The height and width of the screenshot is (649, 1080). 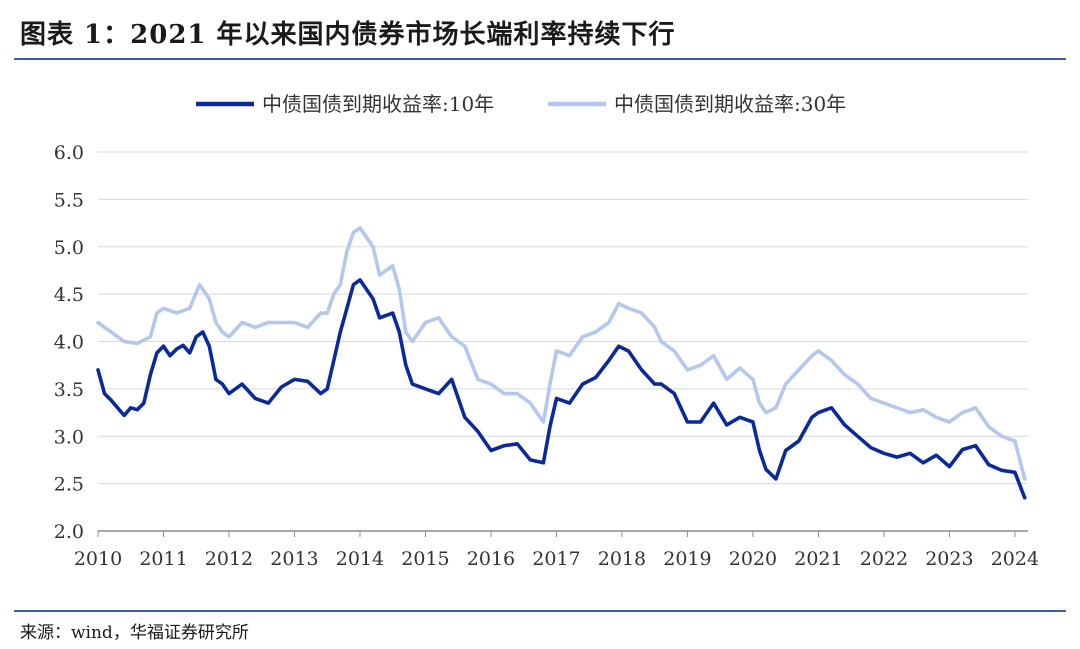 What do you see at coordinates (622, 559) in the screenshot?
I see `x-tick-label: 2018` at bounding box center [622, 559].